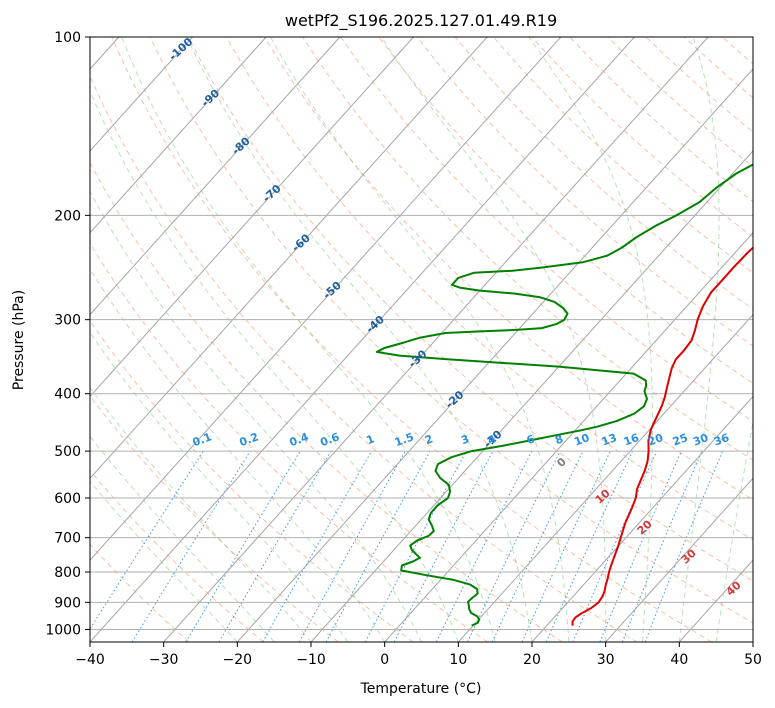 This screenshot has width=775, height=708. I want to click on y-tick-label: 200, so click(67, 216).